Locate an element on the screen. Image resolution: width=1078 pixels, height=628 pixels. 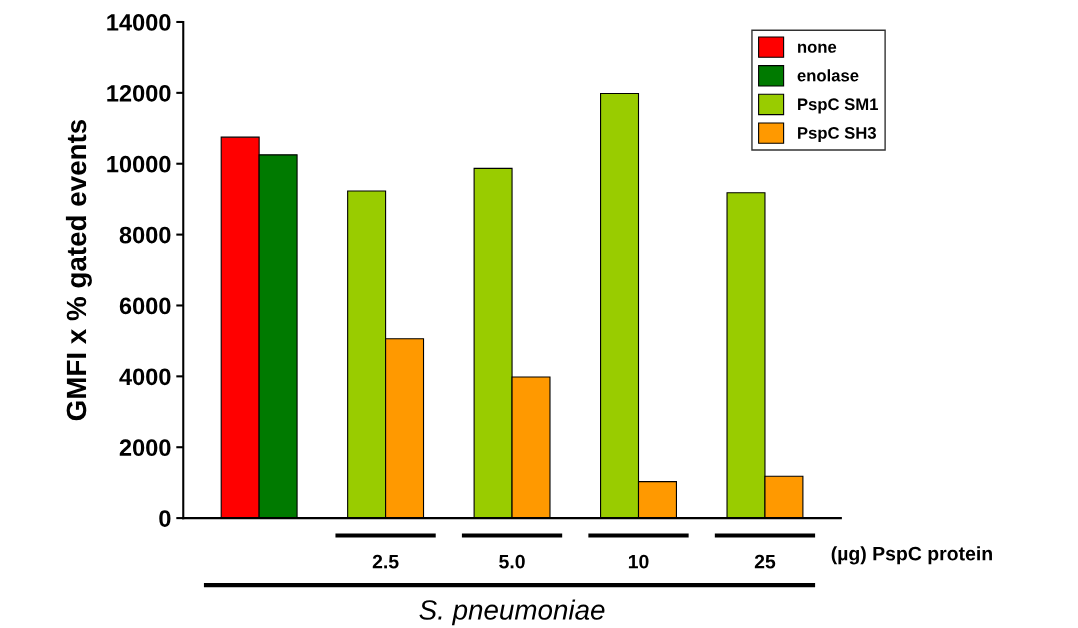
text: (µg) PspC protein is located at coordinates (911, 555).